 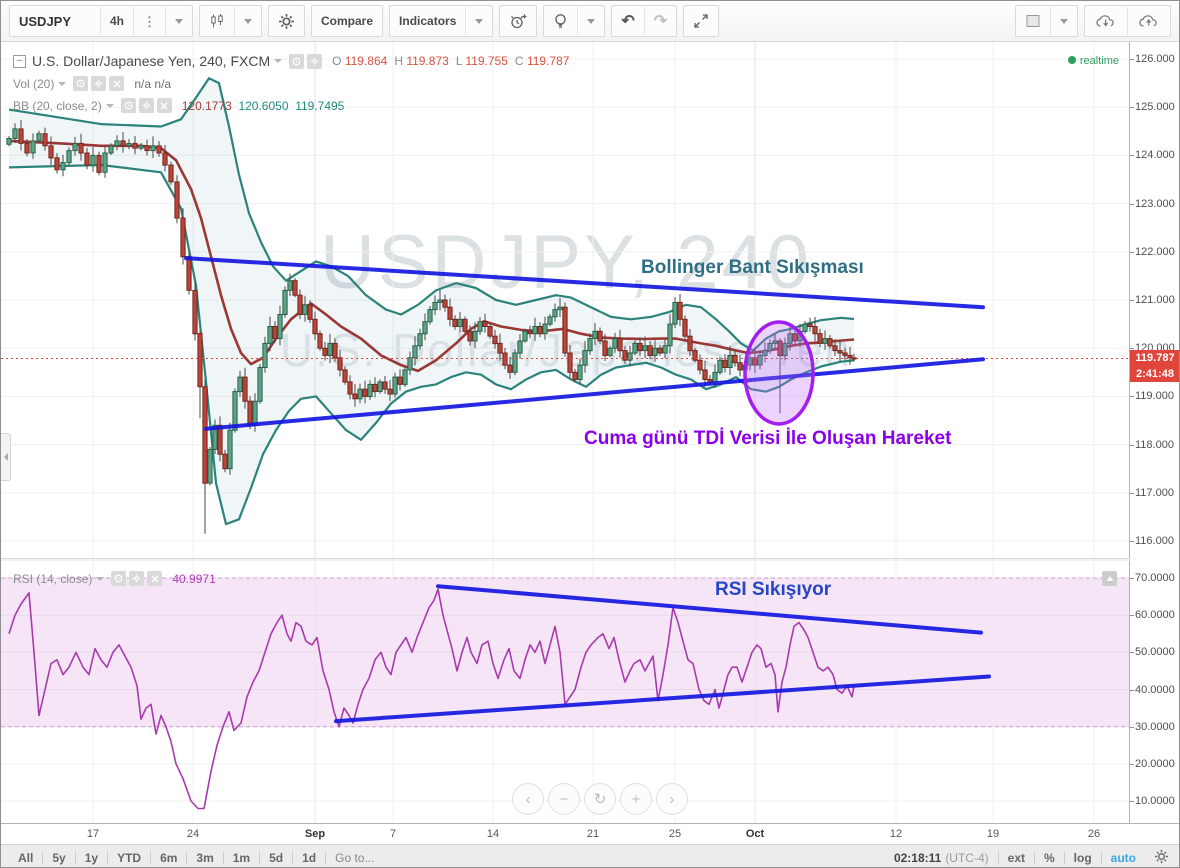 What do you see at coordinates (315, 61) in the screenshot?
I see `series-settings-icon` at bounding box center [315, 61].